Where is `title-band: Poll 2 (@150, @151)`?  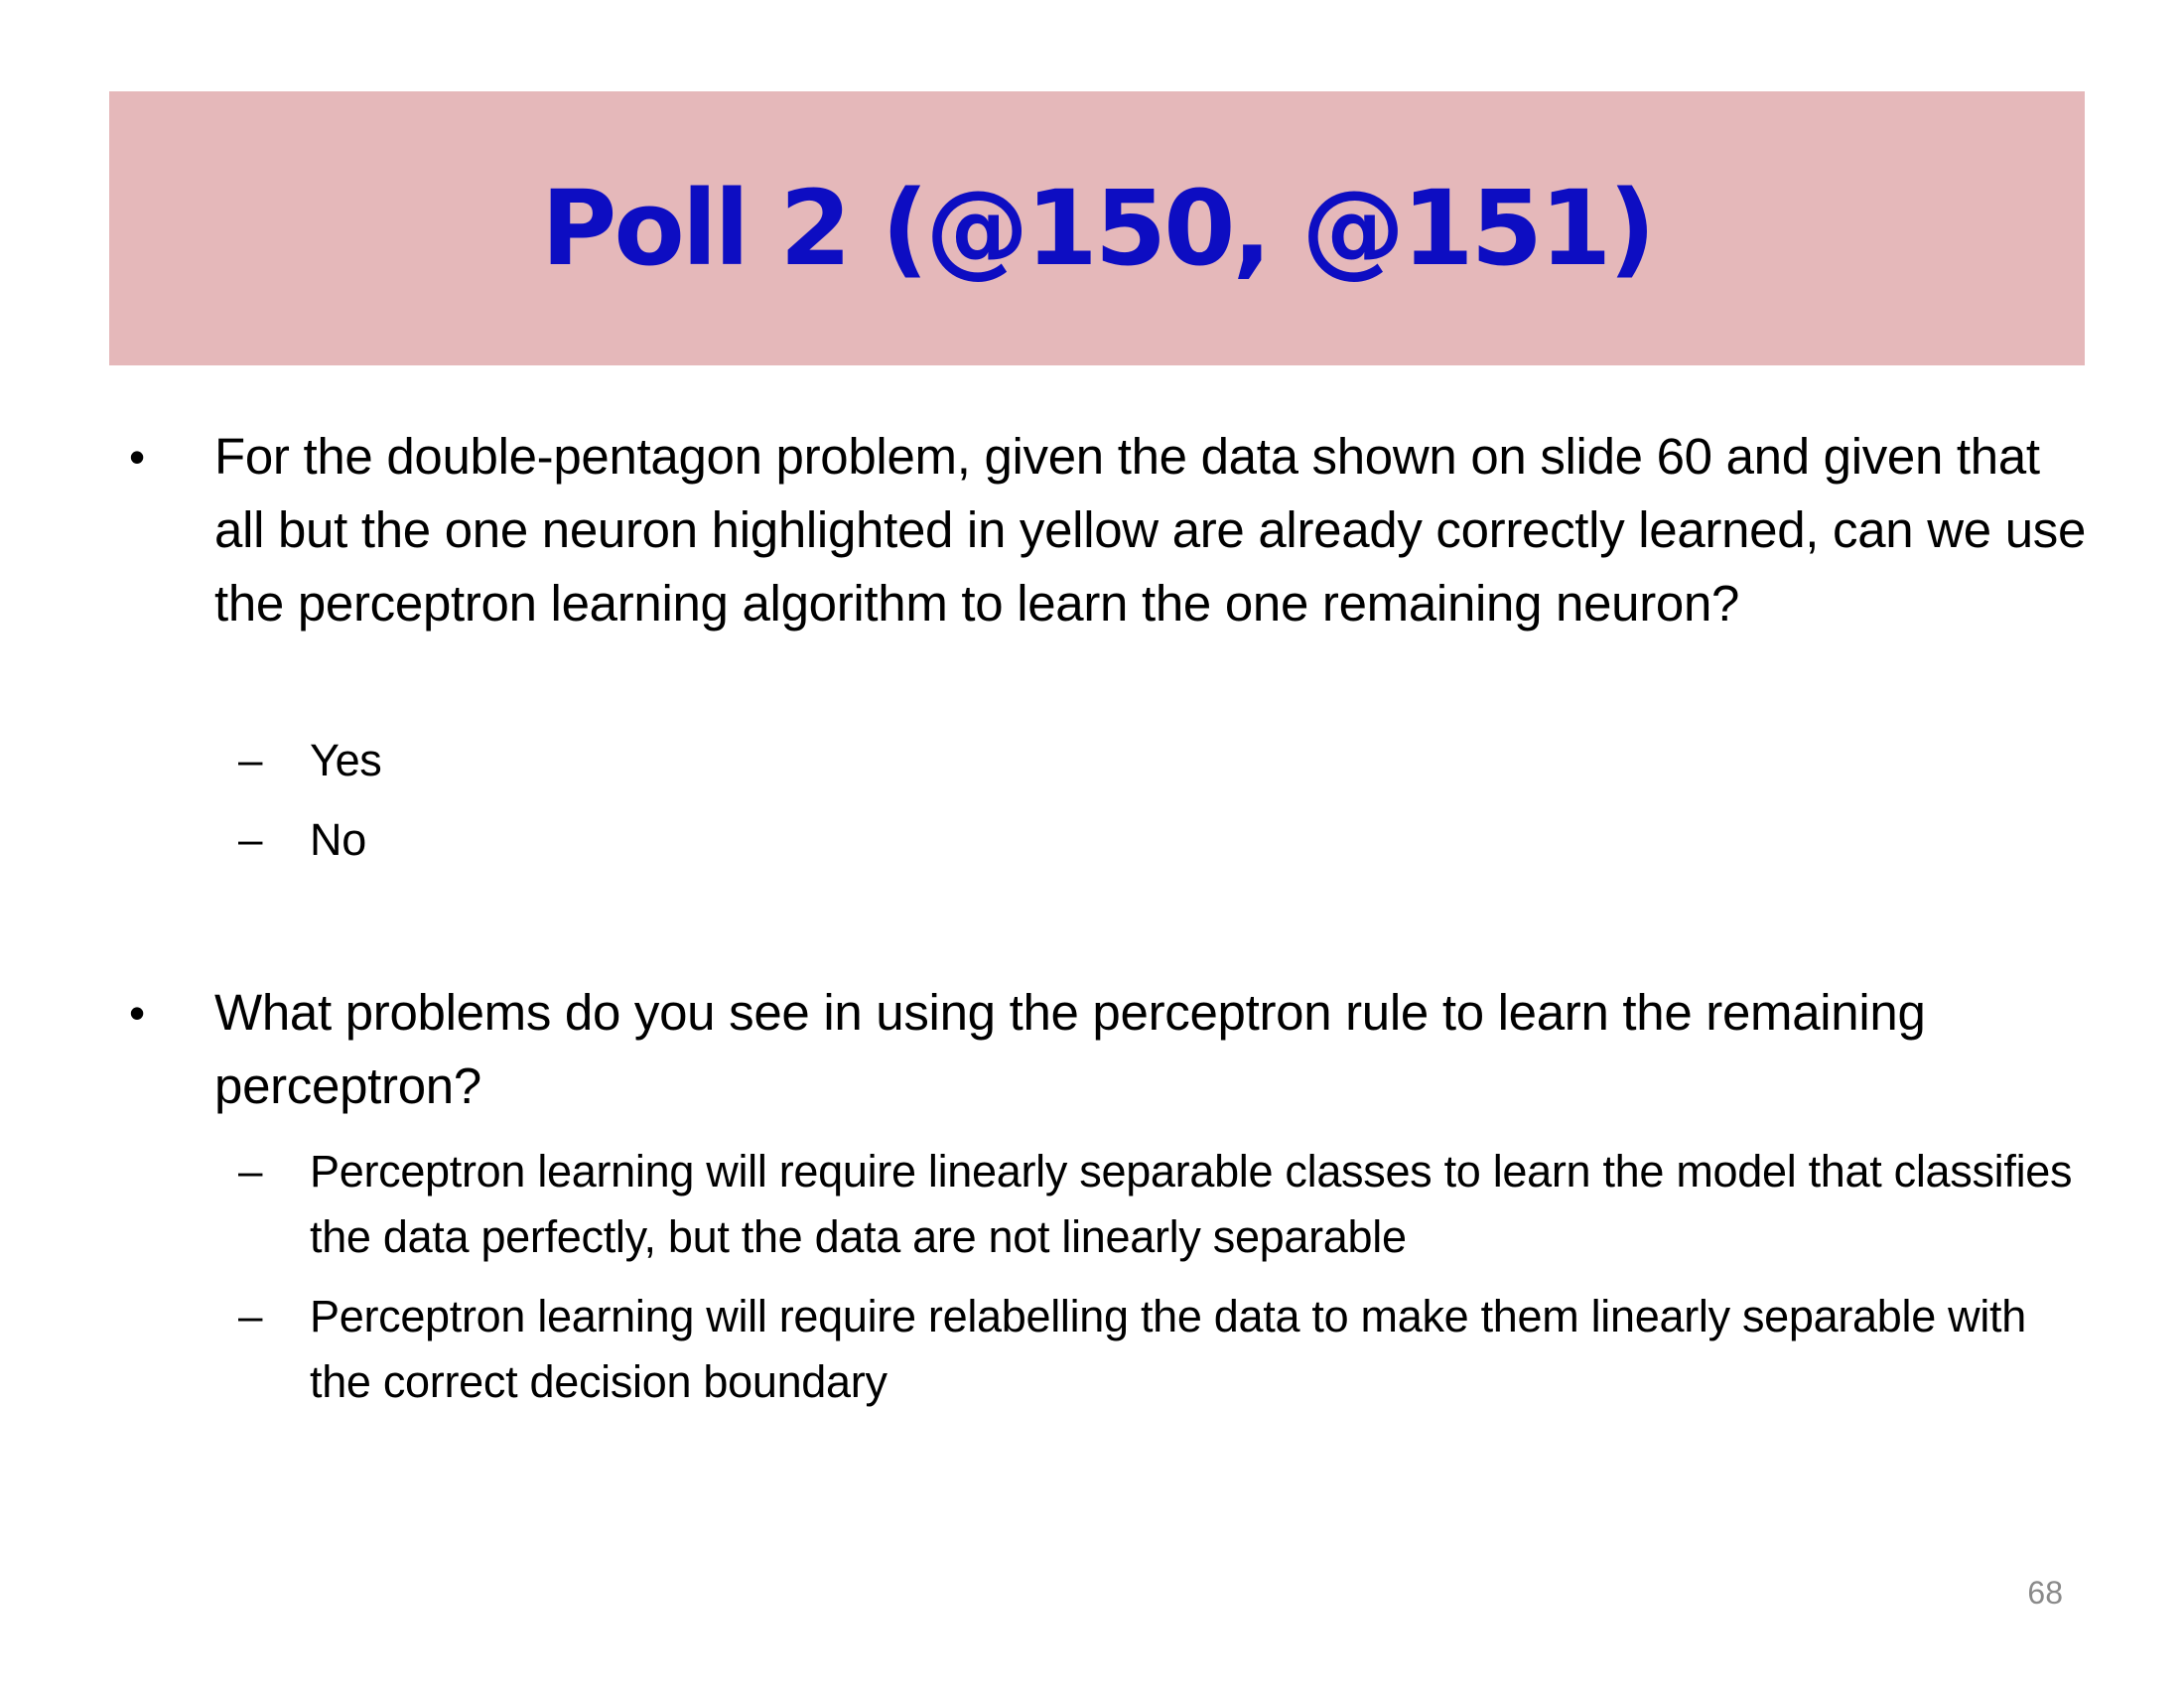
title-band: Poll 2 (@150, @151) is located at coordinates (1097, 228).